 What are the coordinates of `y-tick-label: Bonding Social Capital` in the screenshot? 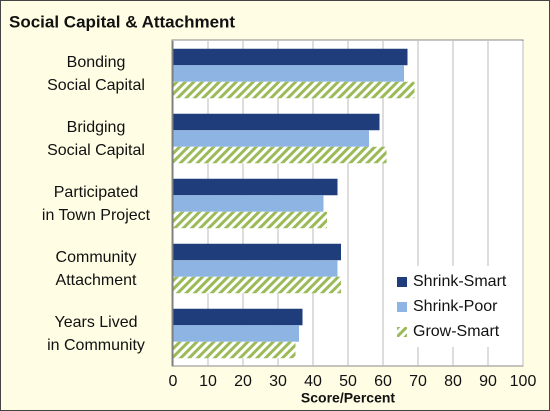 It's located at (96, 73).